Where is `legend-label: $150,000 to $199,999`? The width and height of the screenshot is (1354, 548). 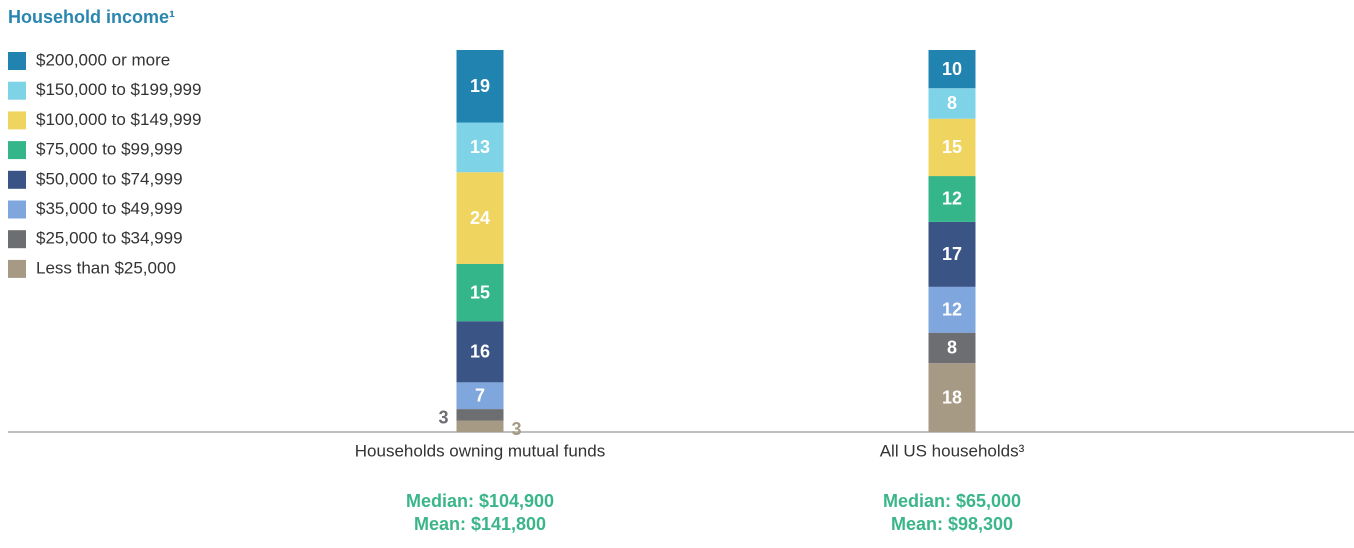
legend-label: $150,000 to $199,999 is located at coordinates (118, 89).